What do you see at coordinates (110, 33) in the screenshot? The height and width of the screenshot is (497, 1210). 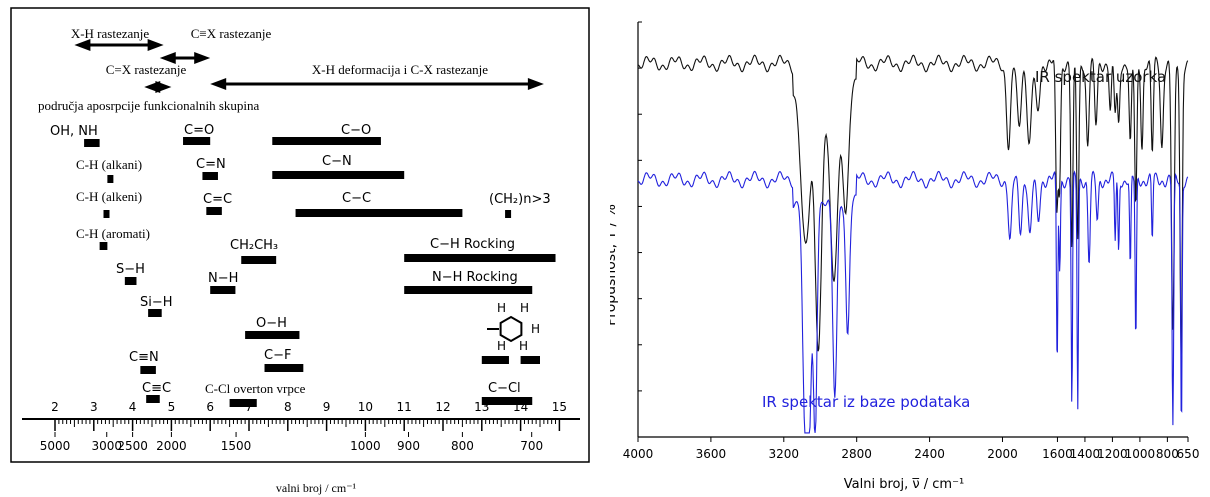 I see `range-arrow-label: X-H rastezanje` at bounding box center [110, 33].